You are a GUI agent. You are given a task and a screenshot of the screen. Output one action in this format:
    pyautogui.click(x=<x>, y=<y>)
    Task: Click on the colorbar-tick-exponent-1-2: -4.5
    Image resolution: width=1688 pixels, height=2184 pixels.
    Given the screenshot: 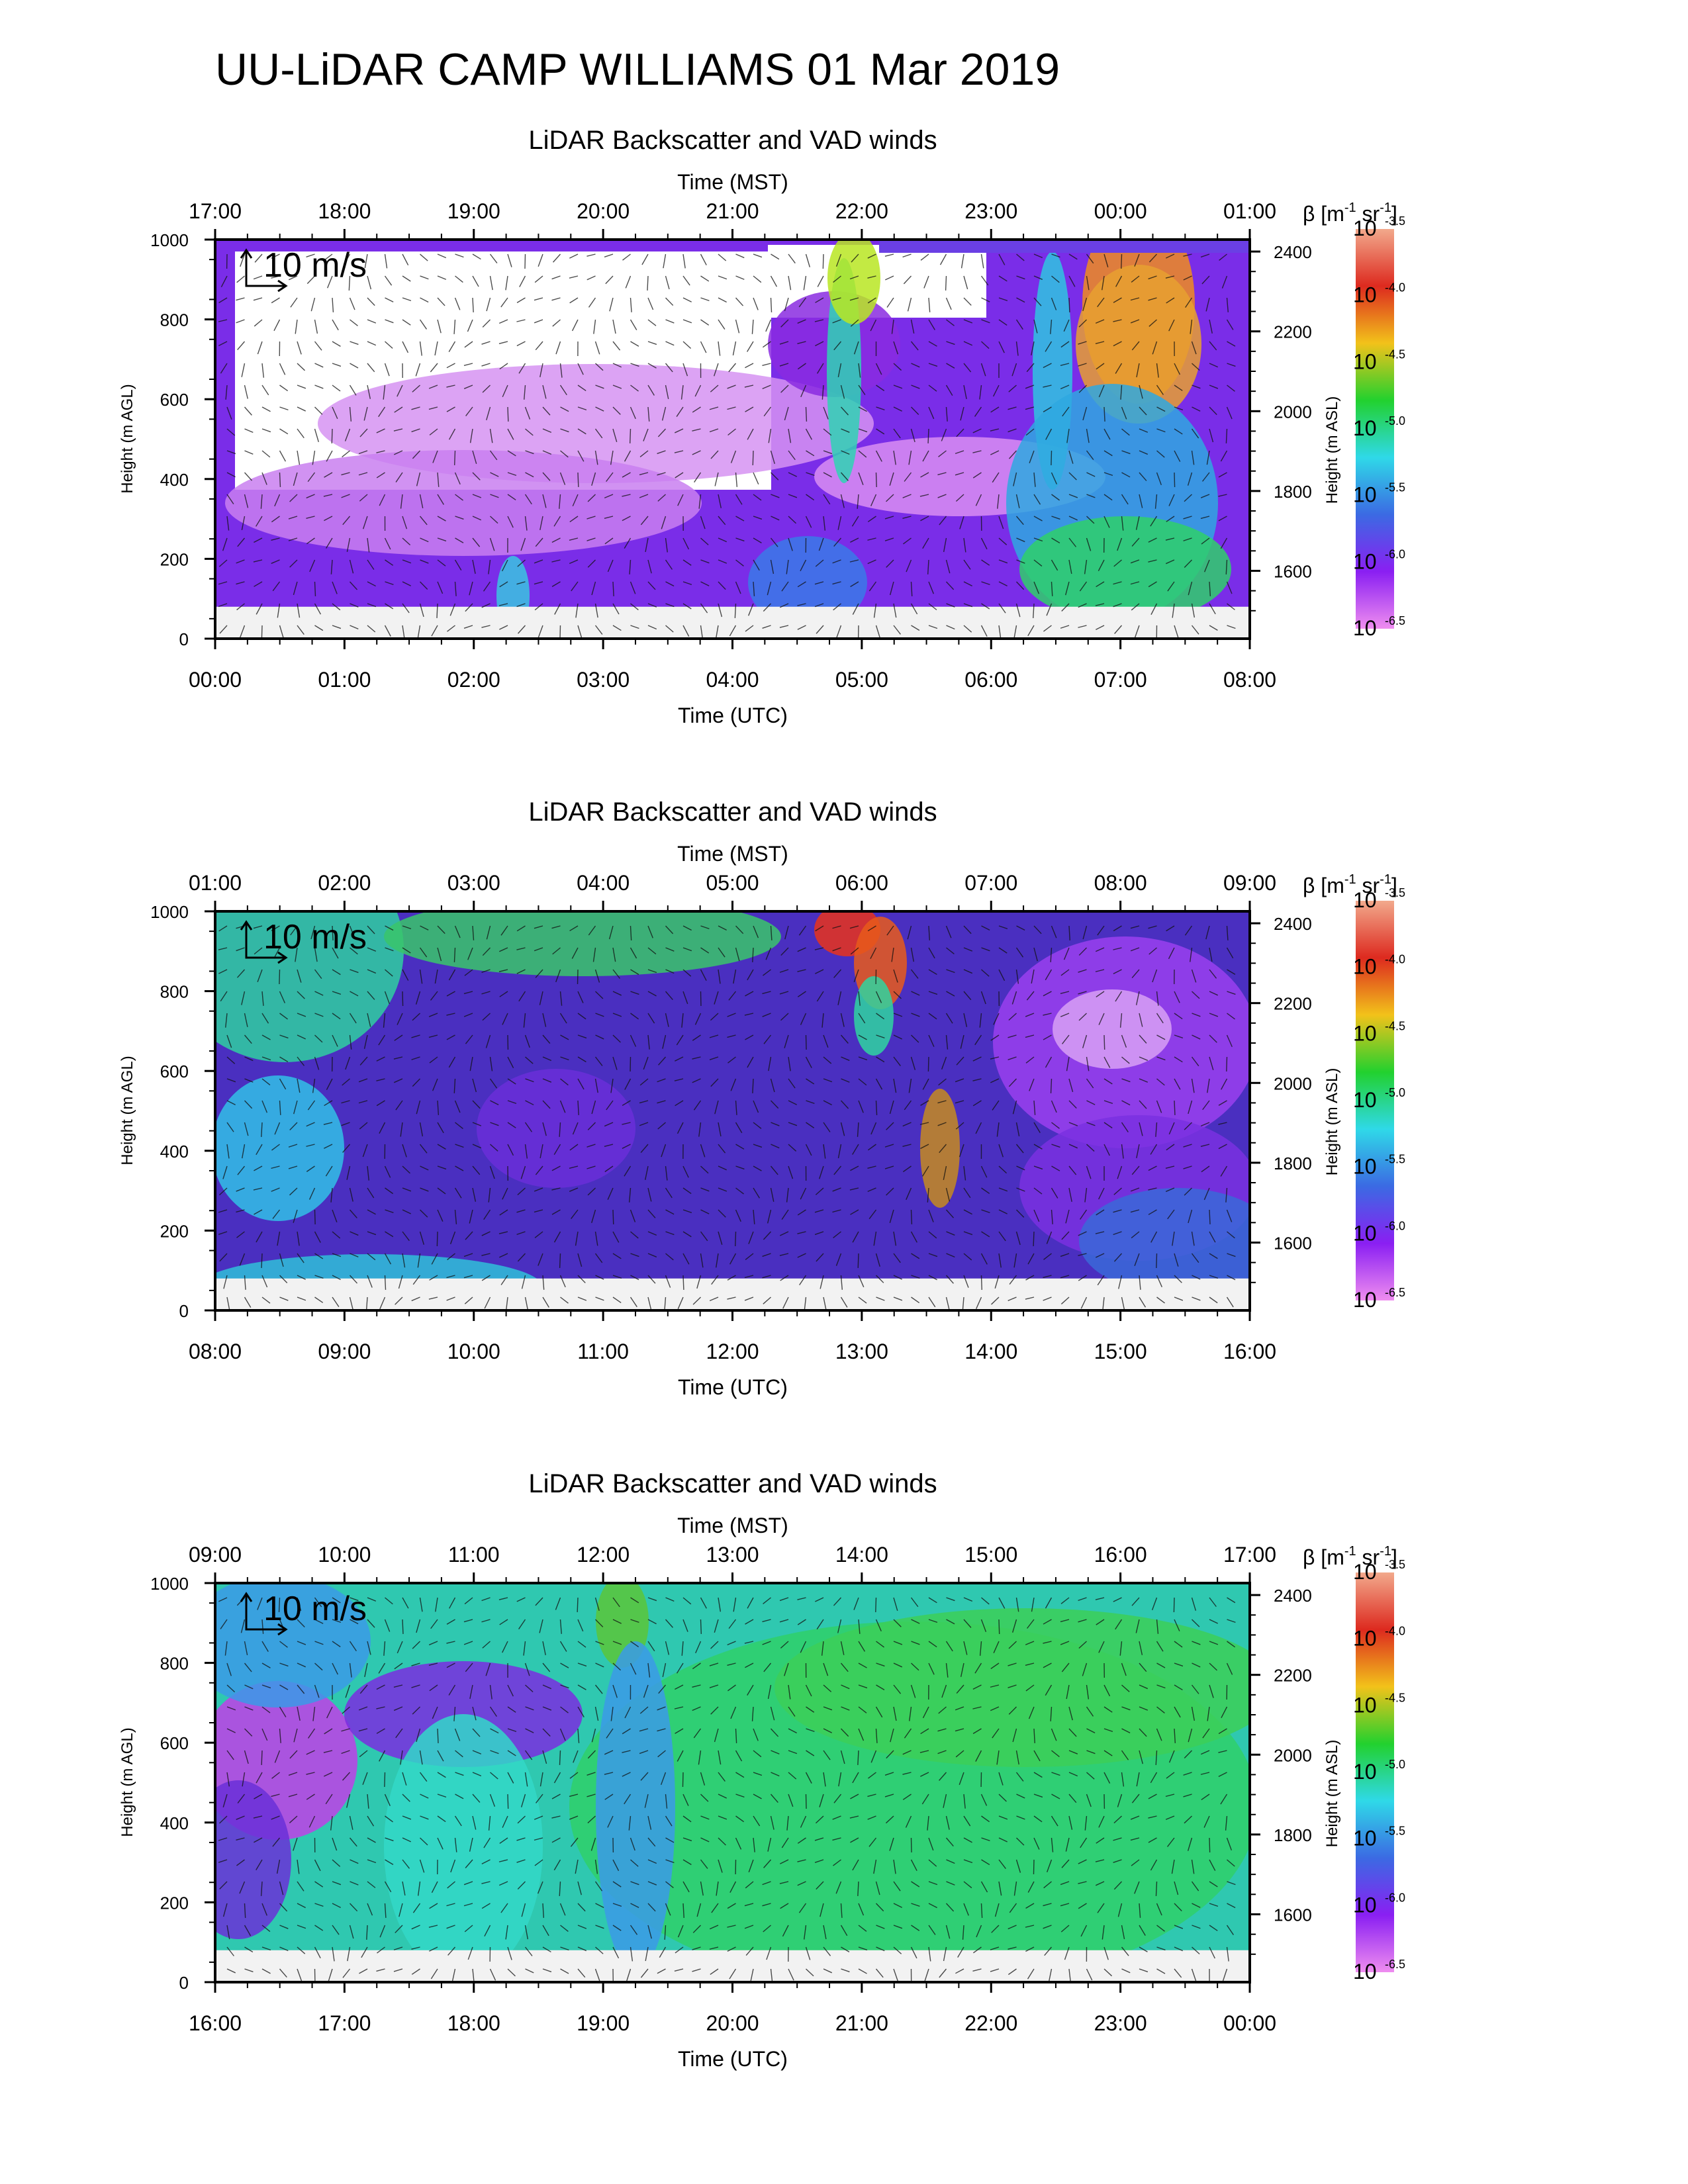 What is the action you would take?
    pyautogui.click(x=1395, y=354)
    